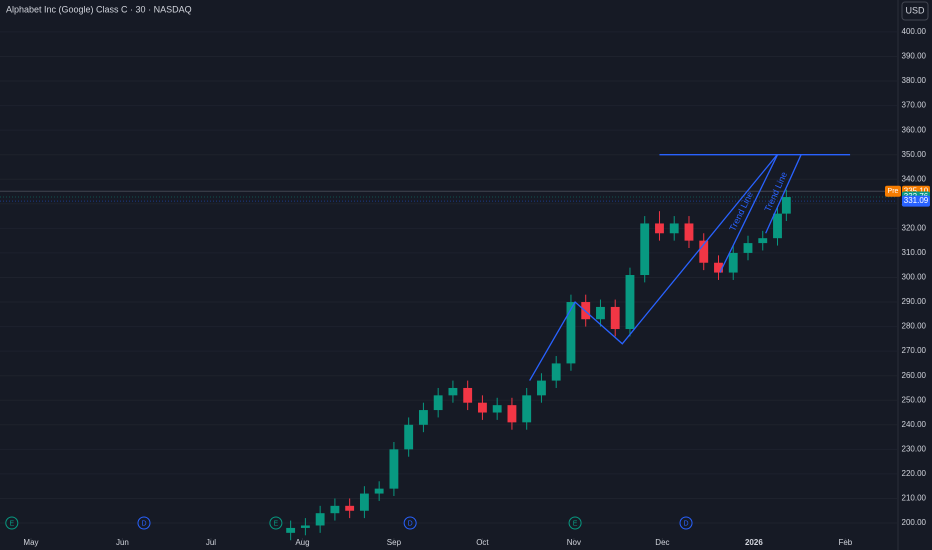 The image size is (932, 550). I want to click on y-tick-label: 390.00, so click(914, 56).